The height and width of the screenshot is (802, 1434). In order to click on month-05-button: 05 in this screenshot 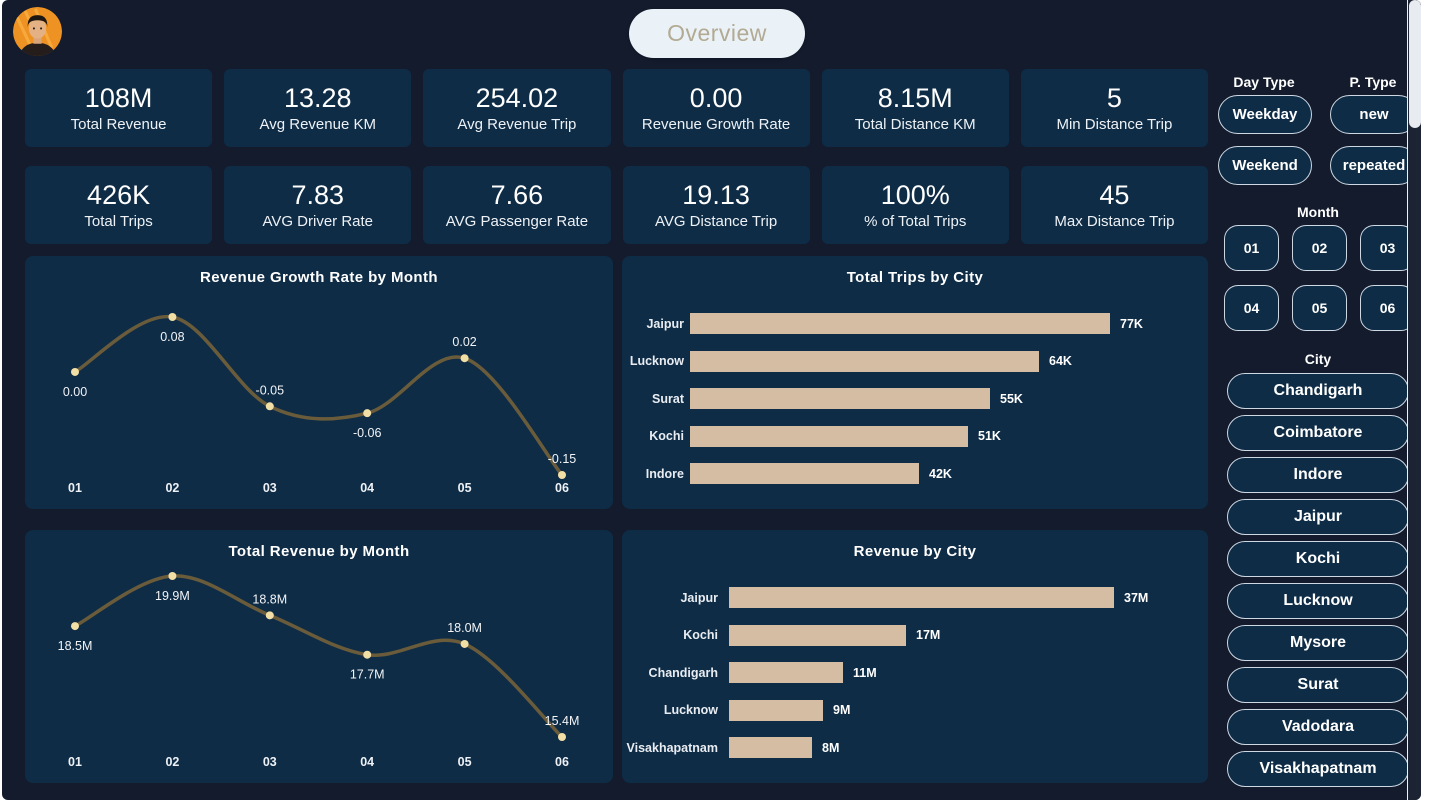, I will do `click(1319, 308)`.